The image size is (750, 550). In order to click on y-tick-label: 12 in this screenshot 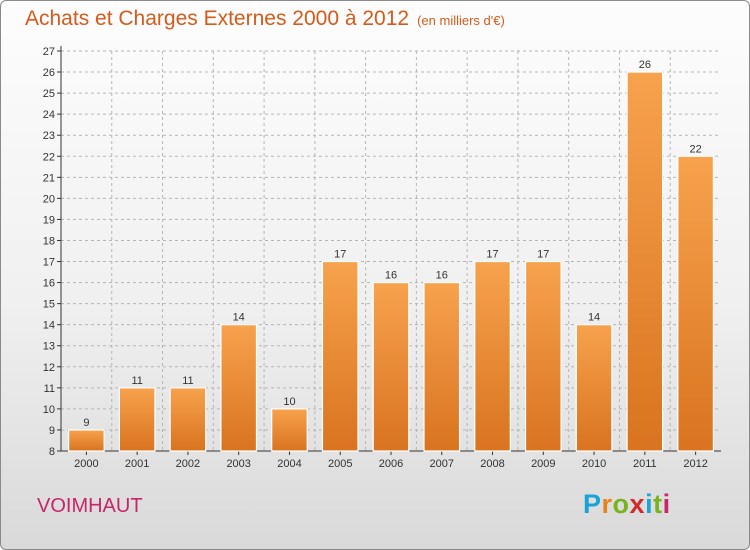, I will do `click(49, 368)`.